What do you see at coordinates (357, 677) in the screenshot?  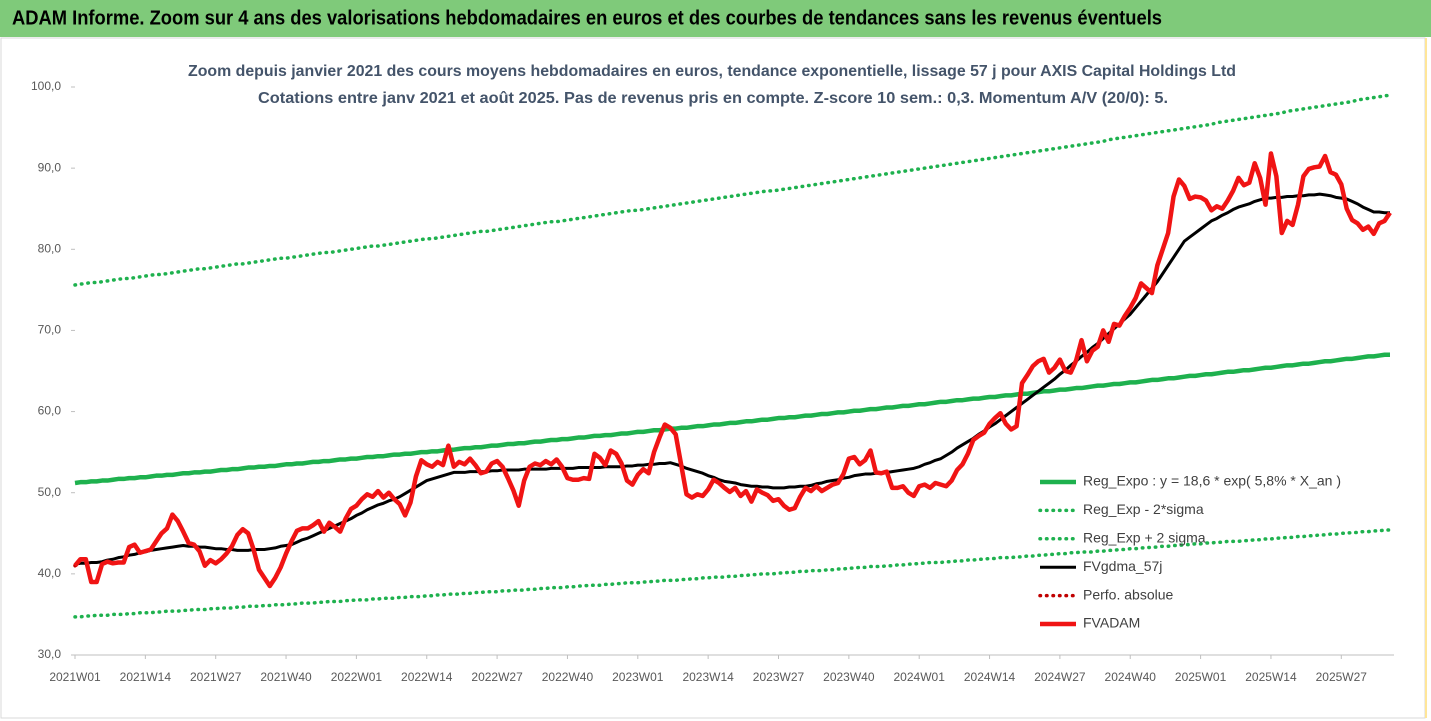 I see `x-tick-label: 2022W01` at bounding box center [357, 677].